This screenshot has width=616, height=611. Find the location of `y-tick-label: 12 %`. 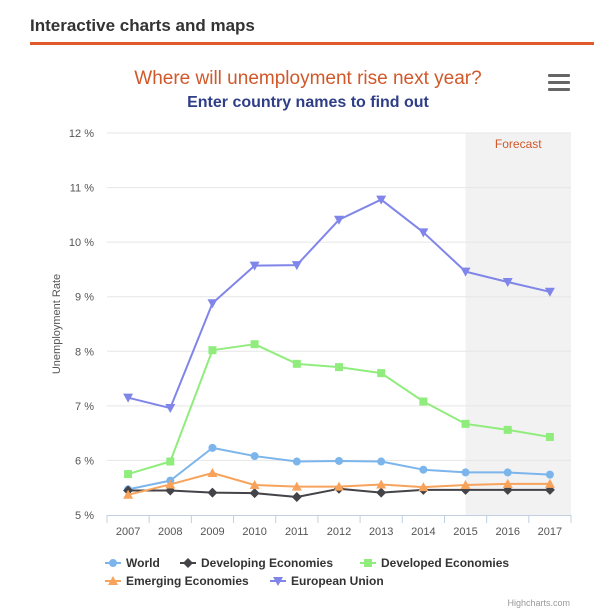

y-tick-label: 12 % is located at coordinates (81, 134).